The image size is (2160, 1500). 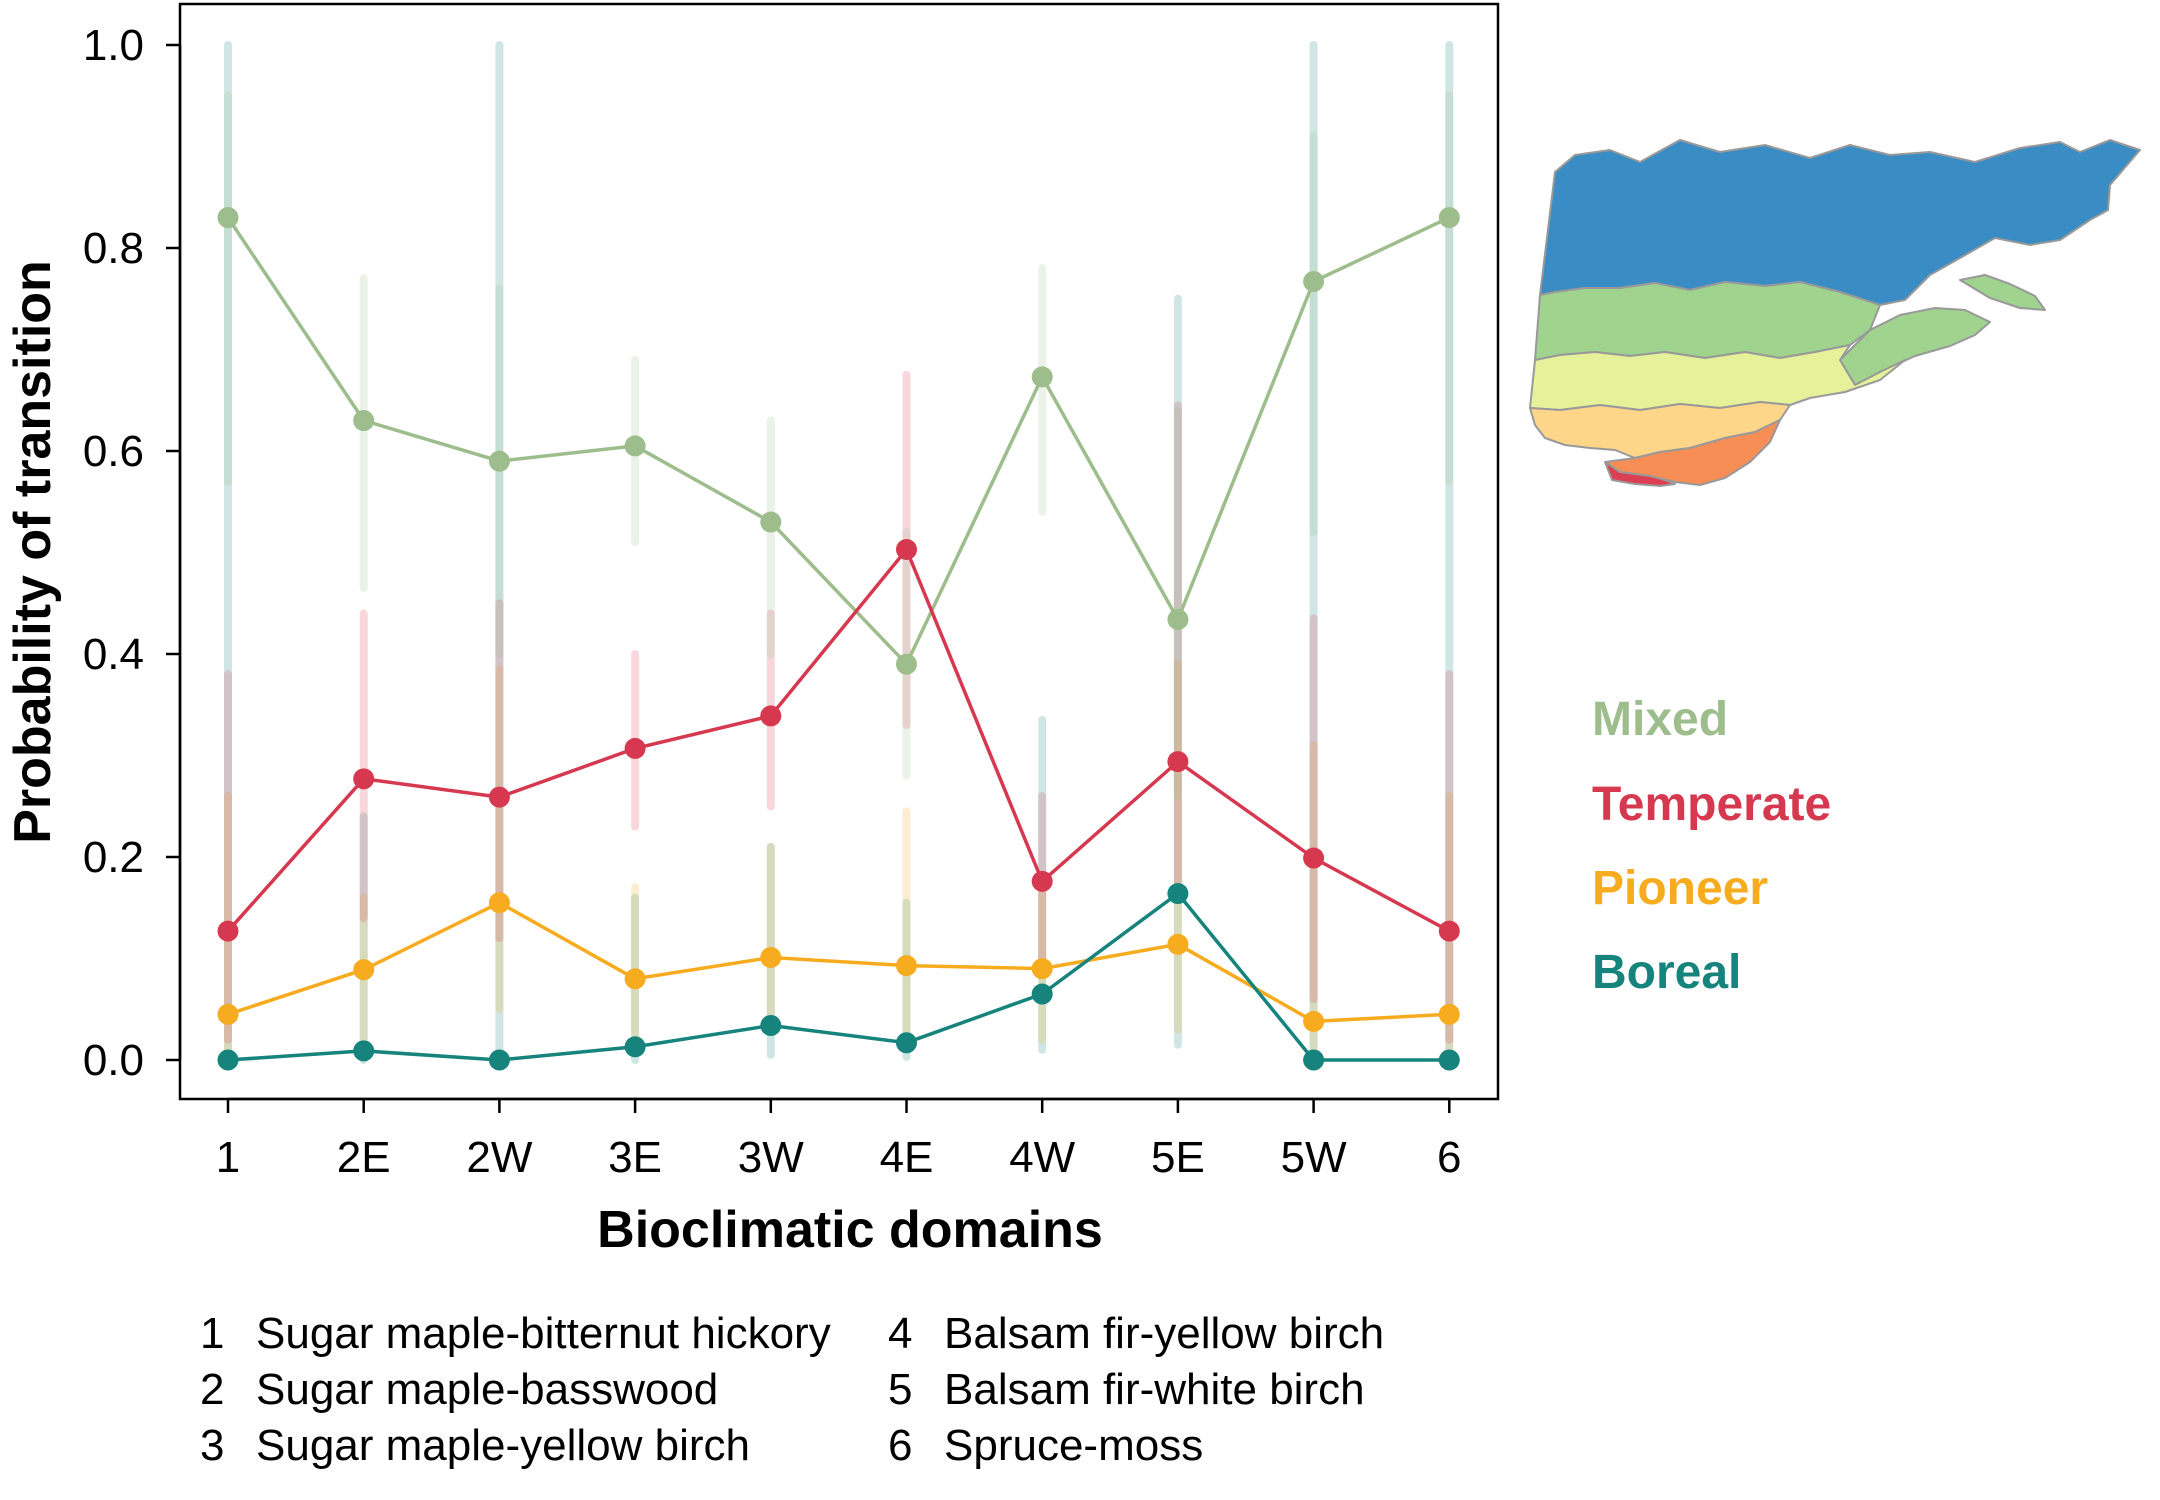 I want to click on map-region-balsam-fir-white-birch, so click(x=1707, y=321).